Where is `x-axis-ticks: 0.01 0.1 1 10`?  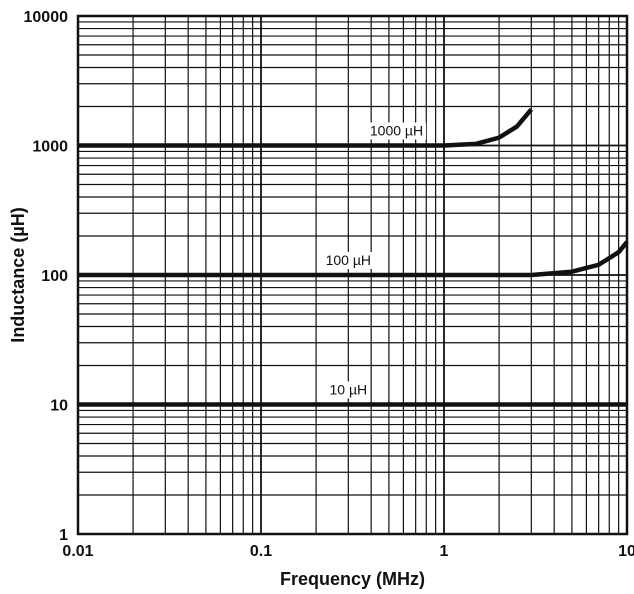 x-axis-ticks: 0.01 0.1 1 10 is located at coordinates (348, 551).